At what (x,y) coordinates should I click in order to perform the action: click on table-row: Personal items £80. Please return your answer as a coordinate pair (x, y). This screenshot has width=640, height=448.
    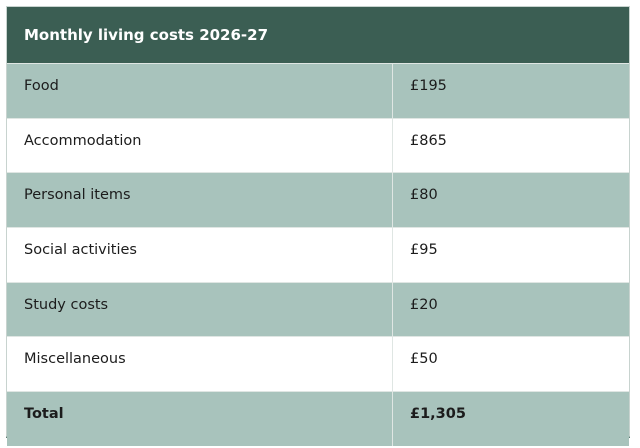
    Looking at the image, I should click on (318, 200).